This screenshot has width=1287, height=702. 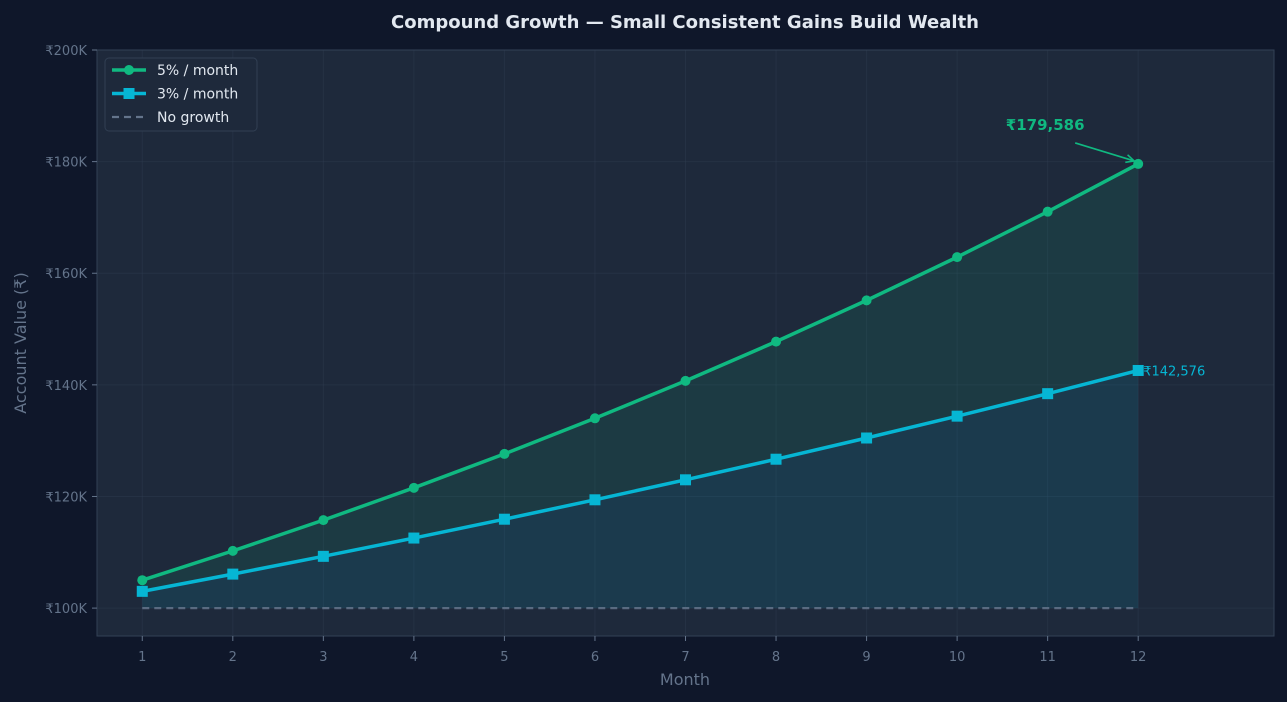 I want to click on x-tick-label: 11, so click(x=1047, y=657).